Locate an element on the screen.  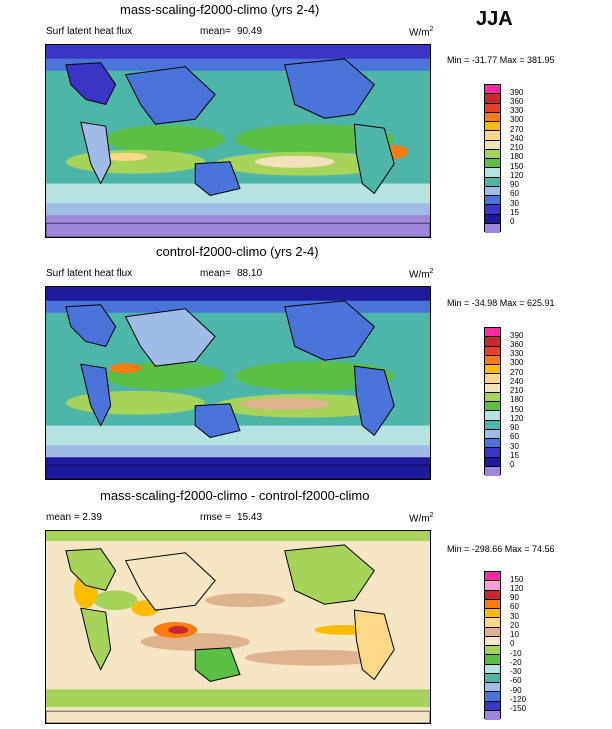
panel3-rmse-label: rmse = is located at coordinates (215, 517).